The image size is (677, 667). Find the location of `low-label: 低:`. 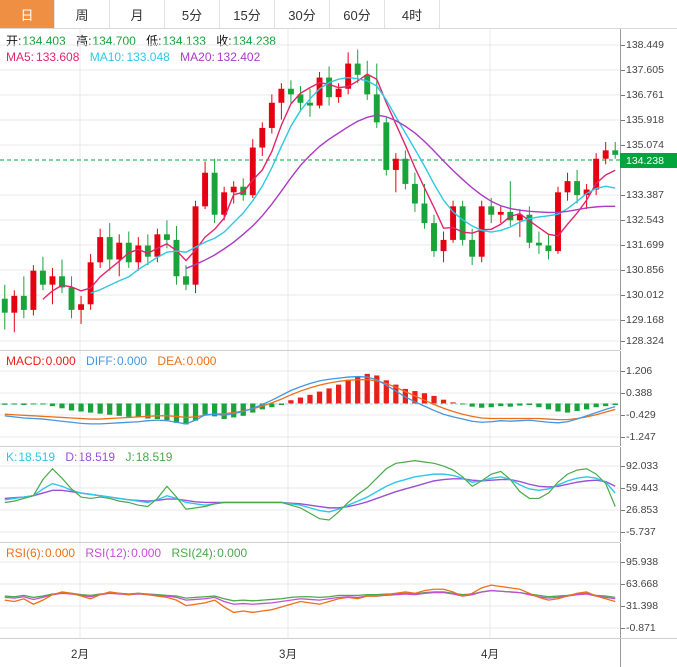

low-label: 低: is located at coordinates (154, 41).